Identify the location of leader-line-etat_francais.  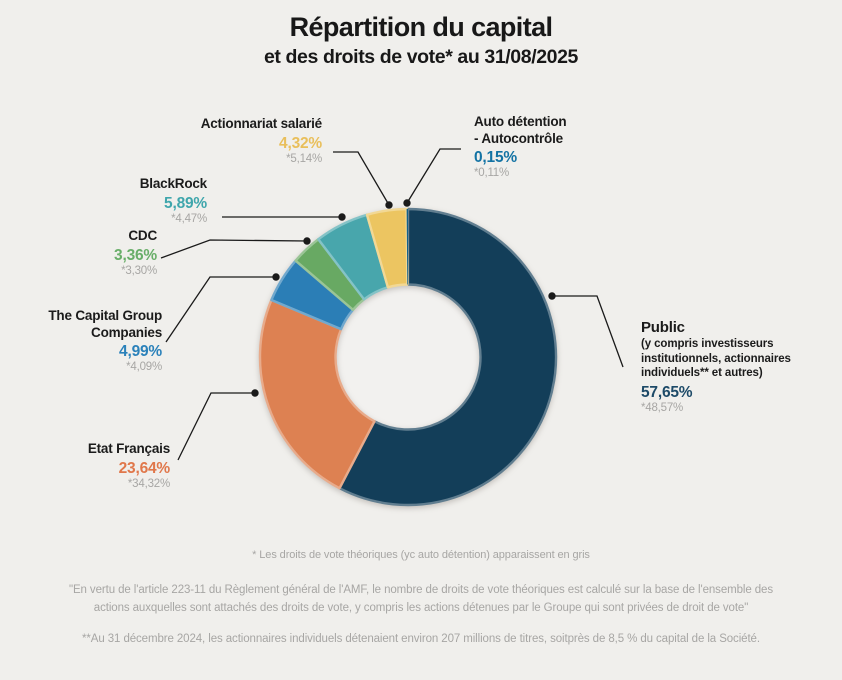
(216, 426).